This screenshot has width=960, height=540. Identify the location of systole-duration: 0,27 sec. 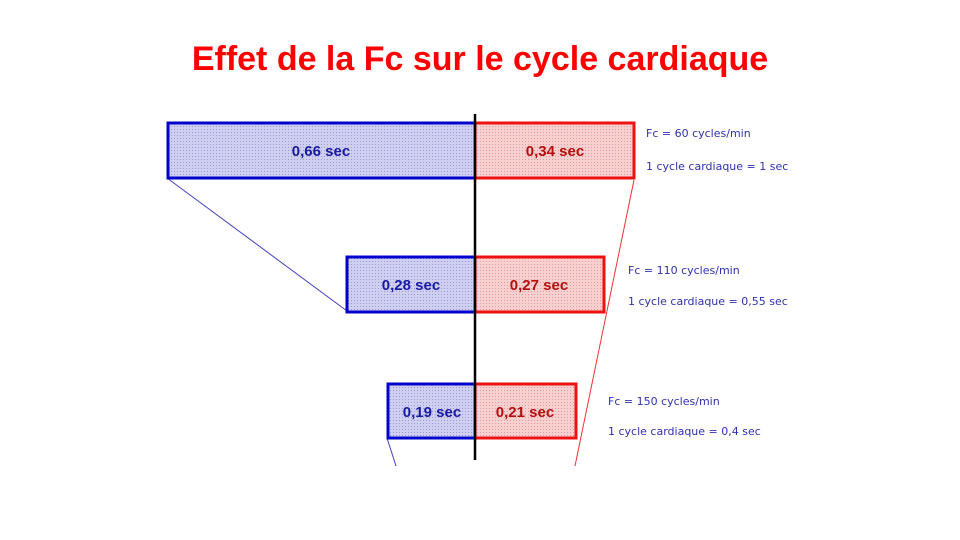
(539, 285).